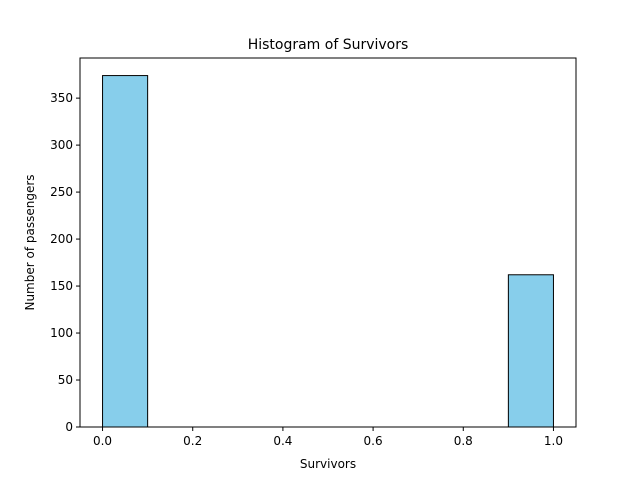  I want to click on x-tick-label: 0.0, so click(102, 441).